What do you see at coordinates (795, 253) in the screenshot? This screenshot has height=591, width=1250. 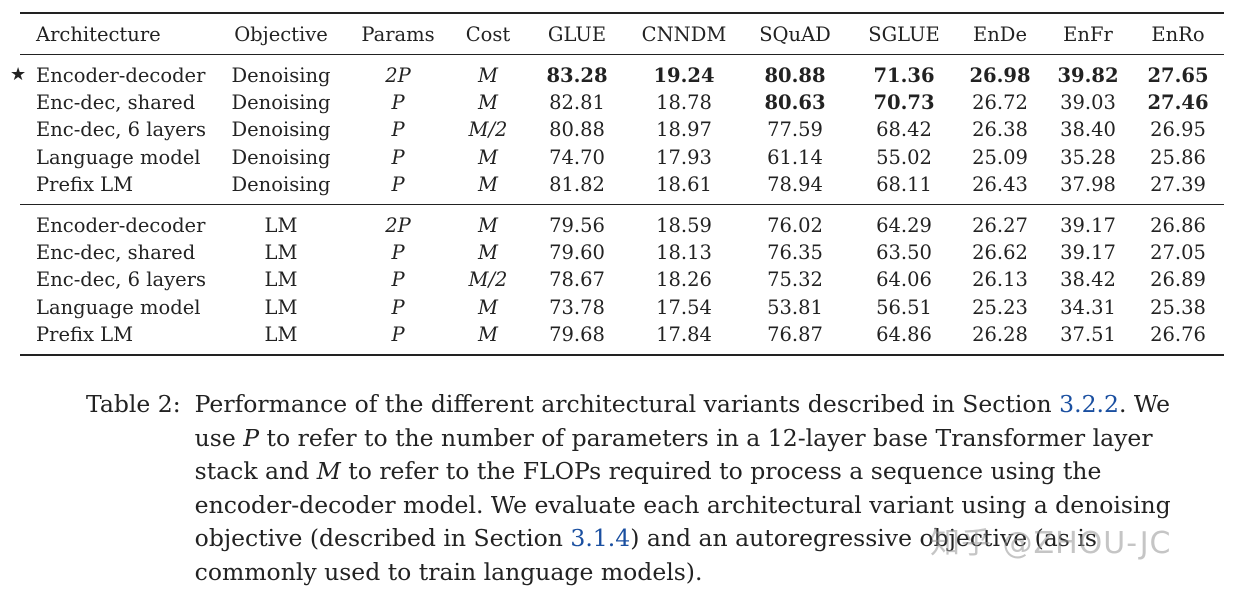 I see `cell-value: 76.35` at bounding box center [795, 253].